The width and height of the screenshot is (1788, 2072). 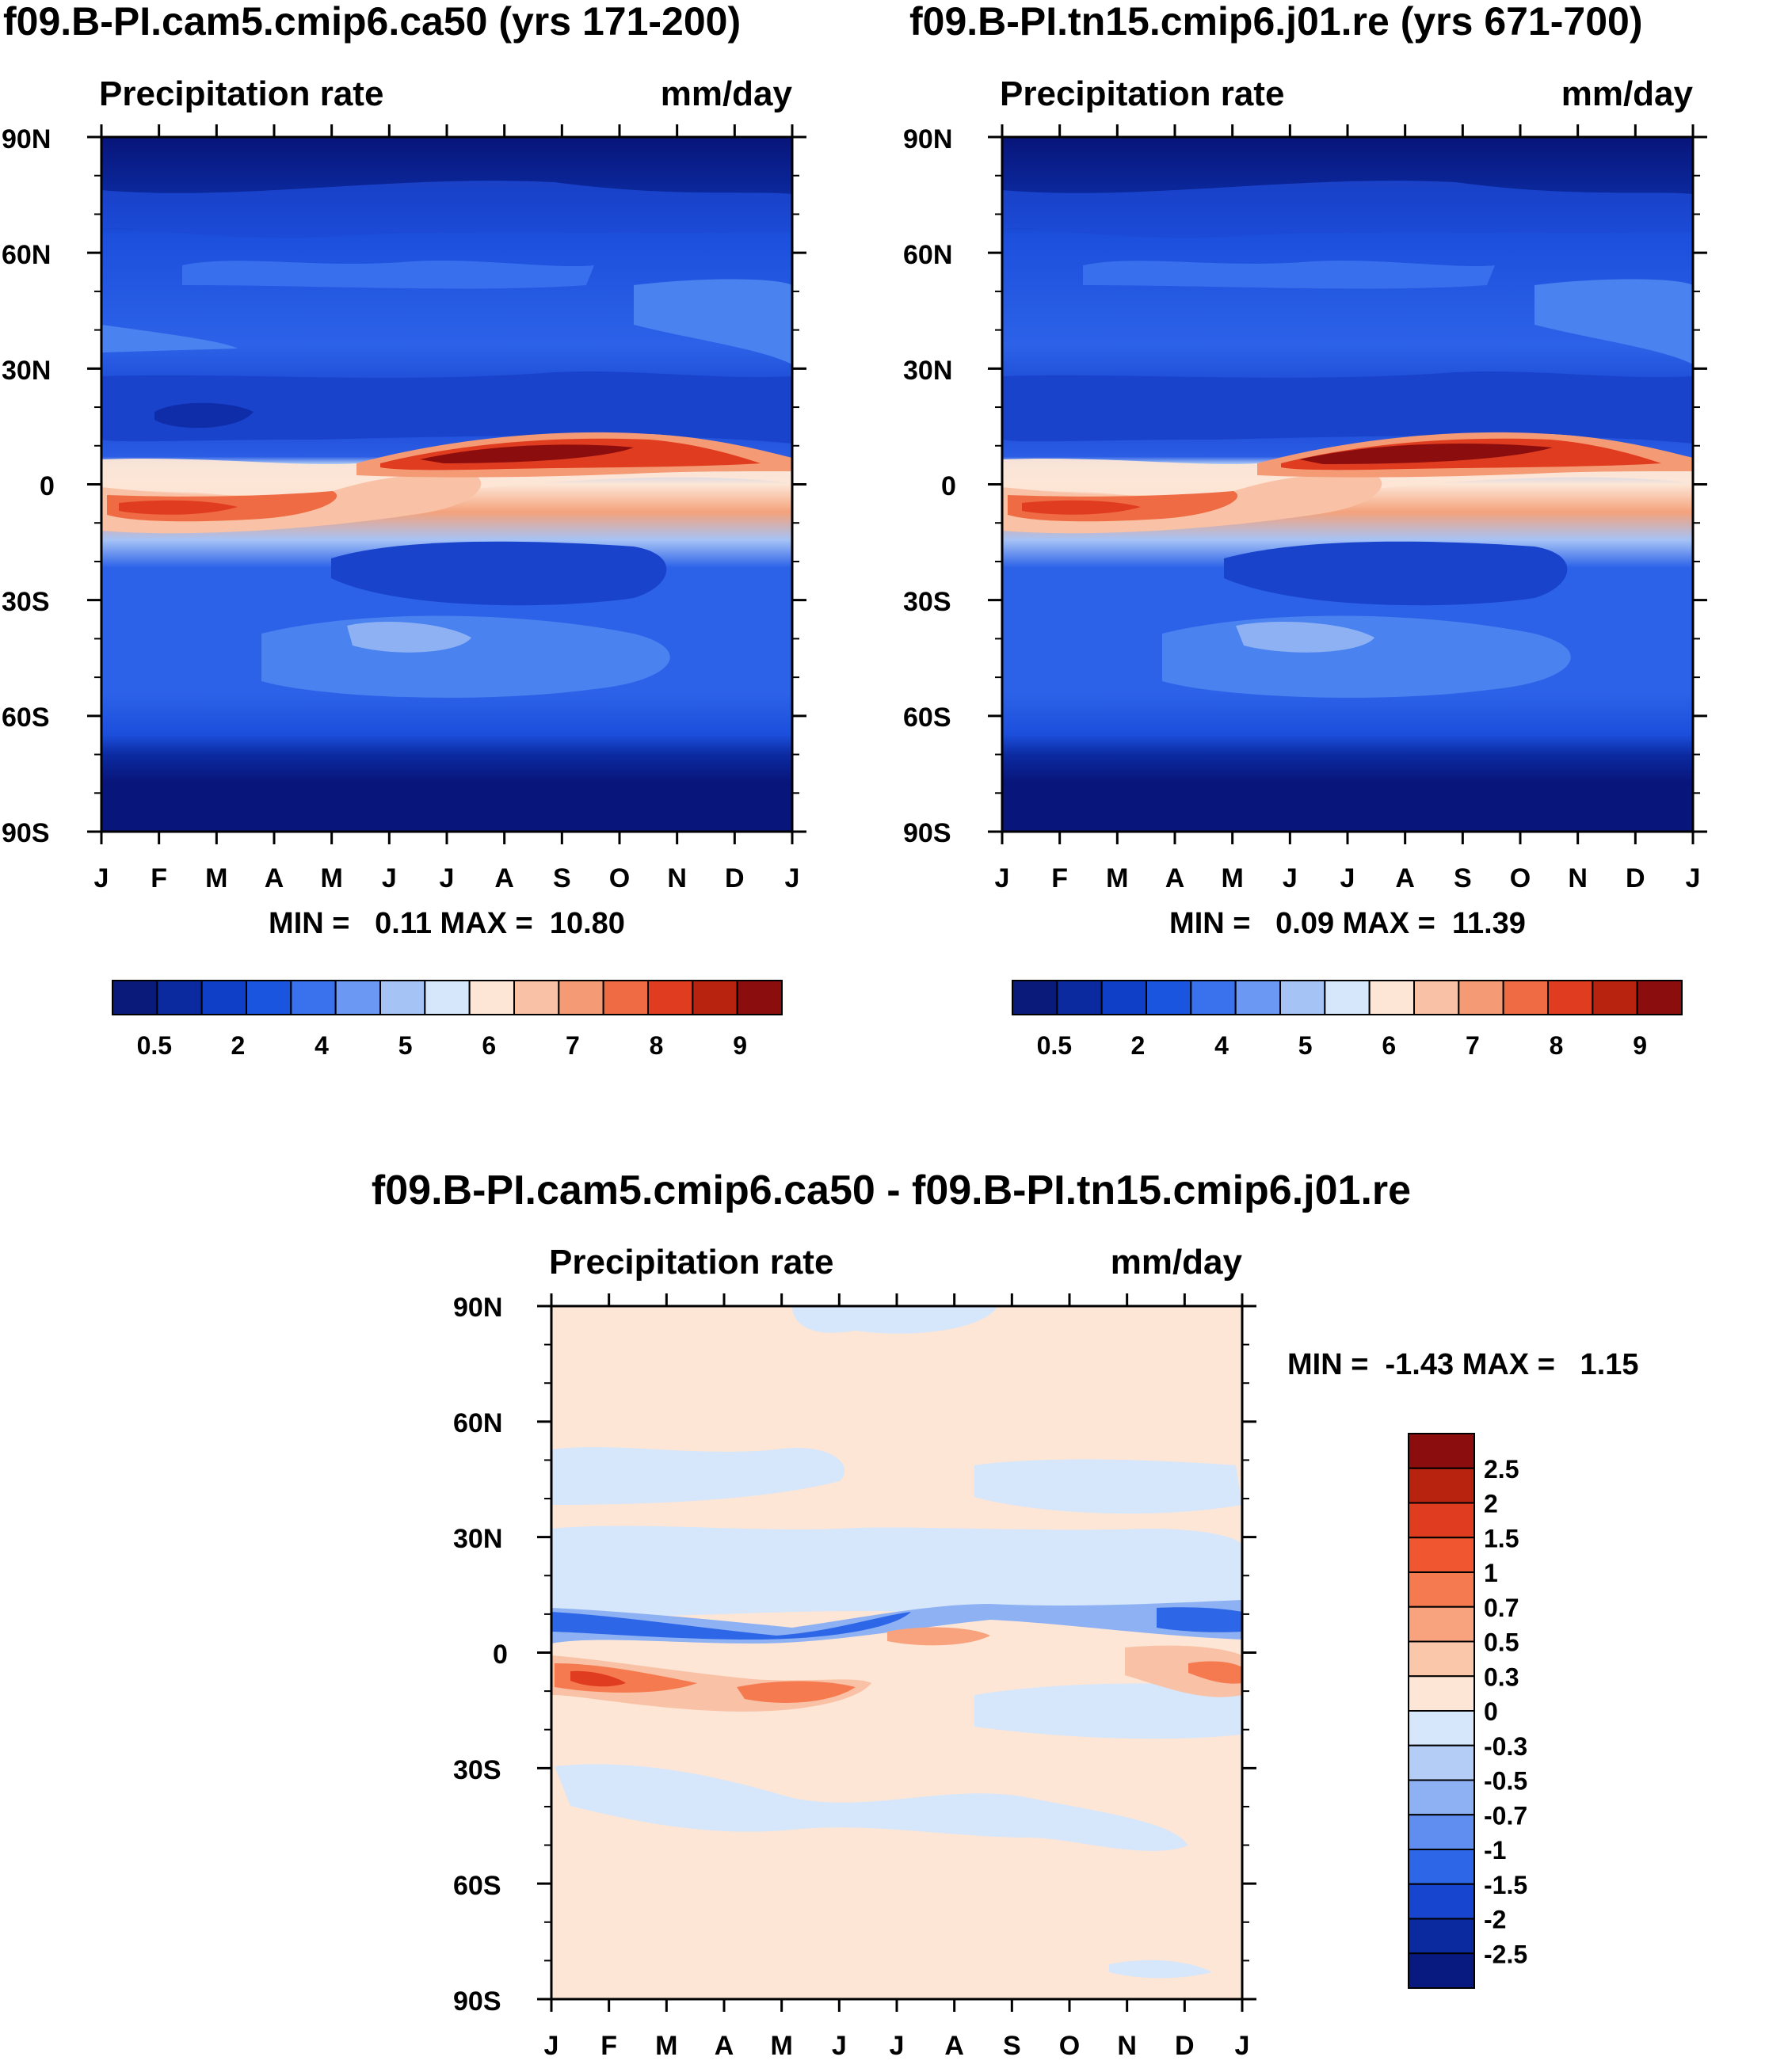 I want to click on colorbar-label: -2, so click(x=1495, y=1920).